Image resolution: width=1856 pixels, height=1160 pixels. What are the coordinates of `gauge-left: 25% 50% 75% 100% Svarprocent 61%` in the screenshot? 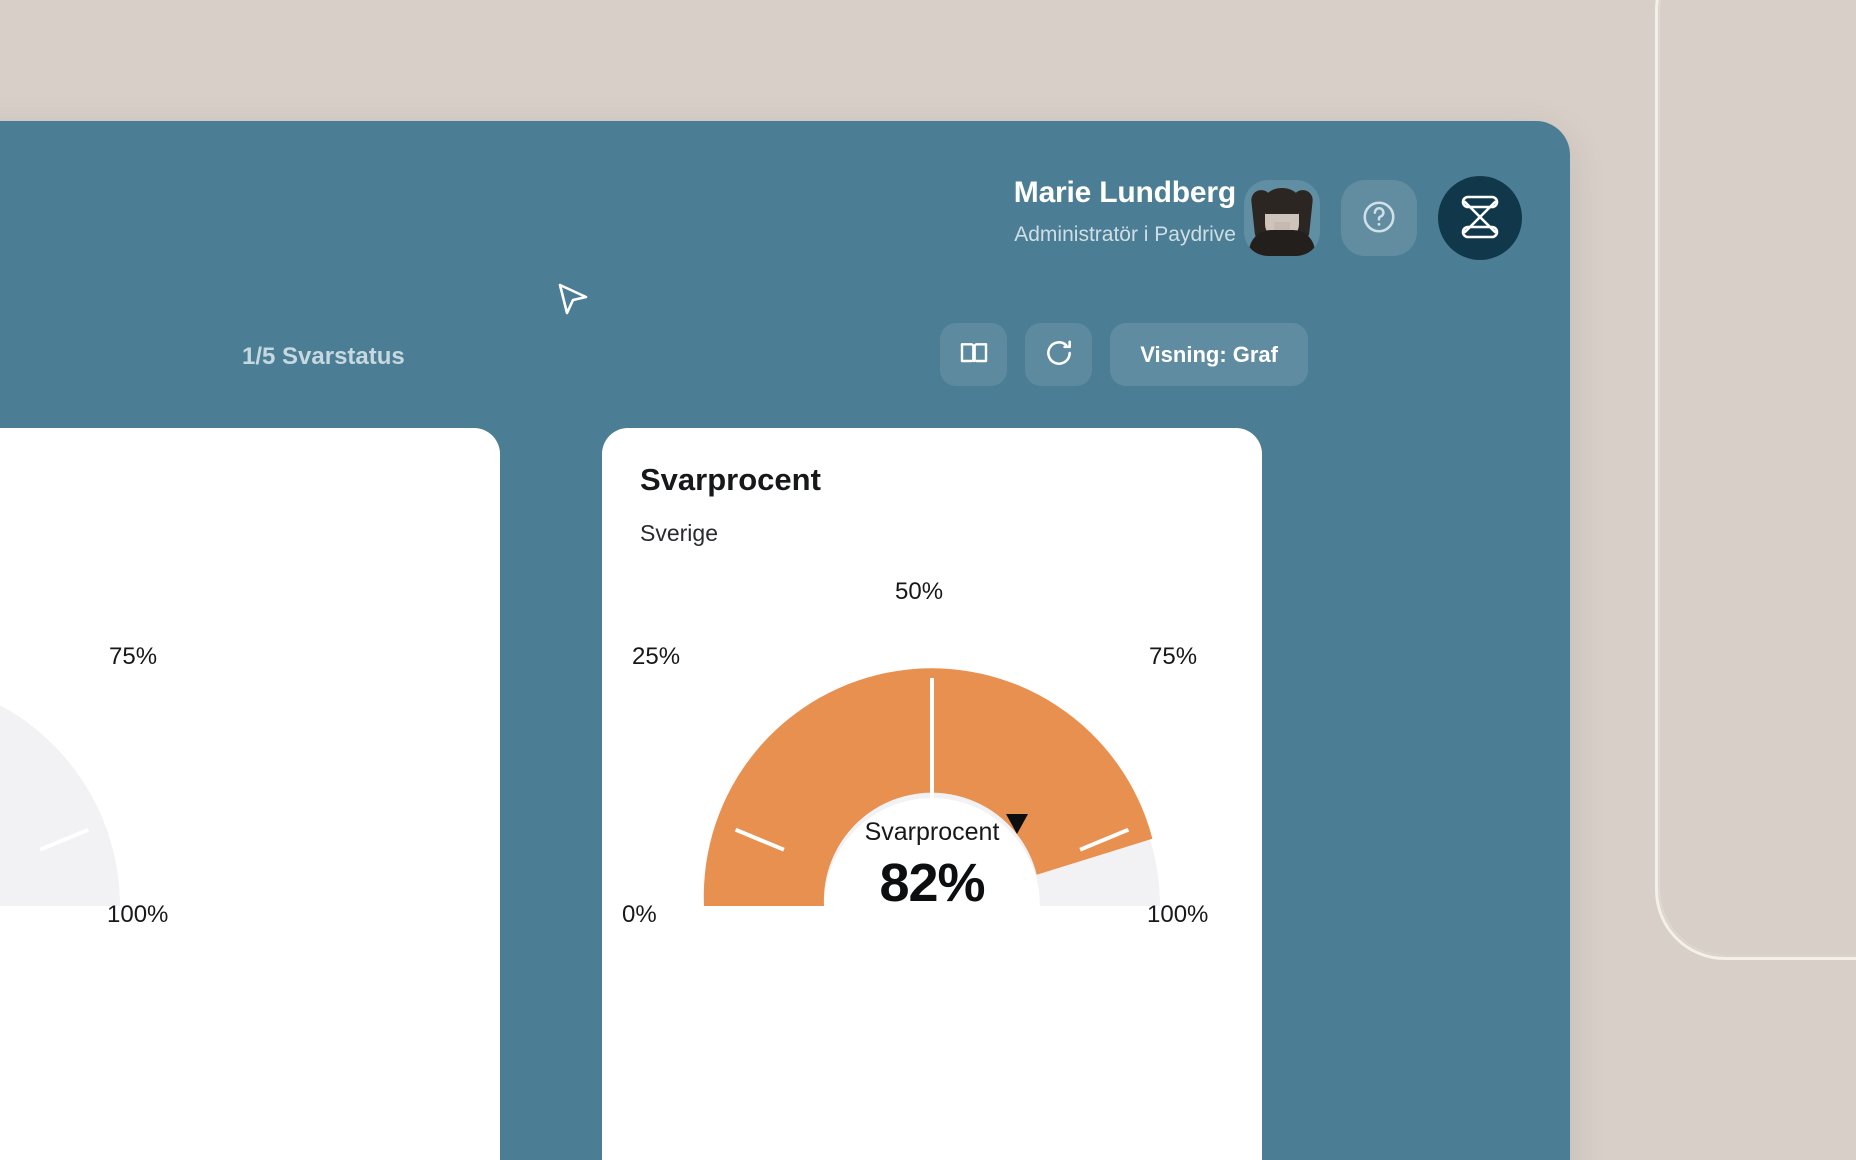 It's located at (86, 816).